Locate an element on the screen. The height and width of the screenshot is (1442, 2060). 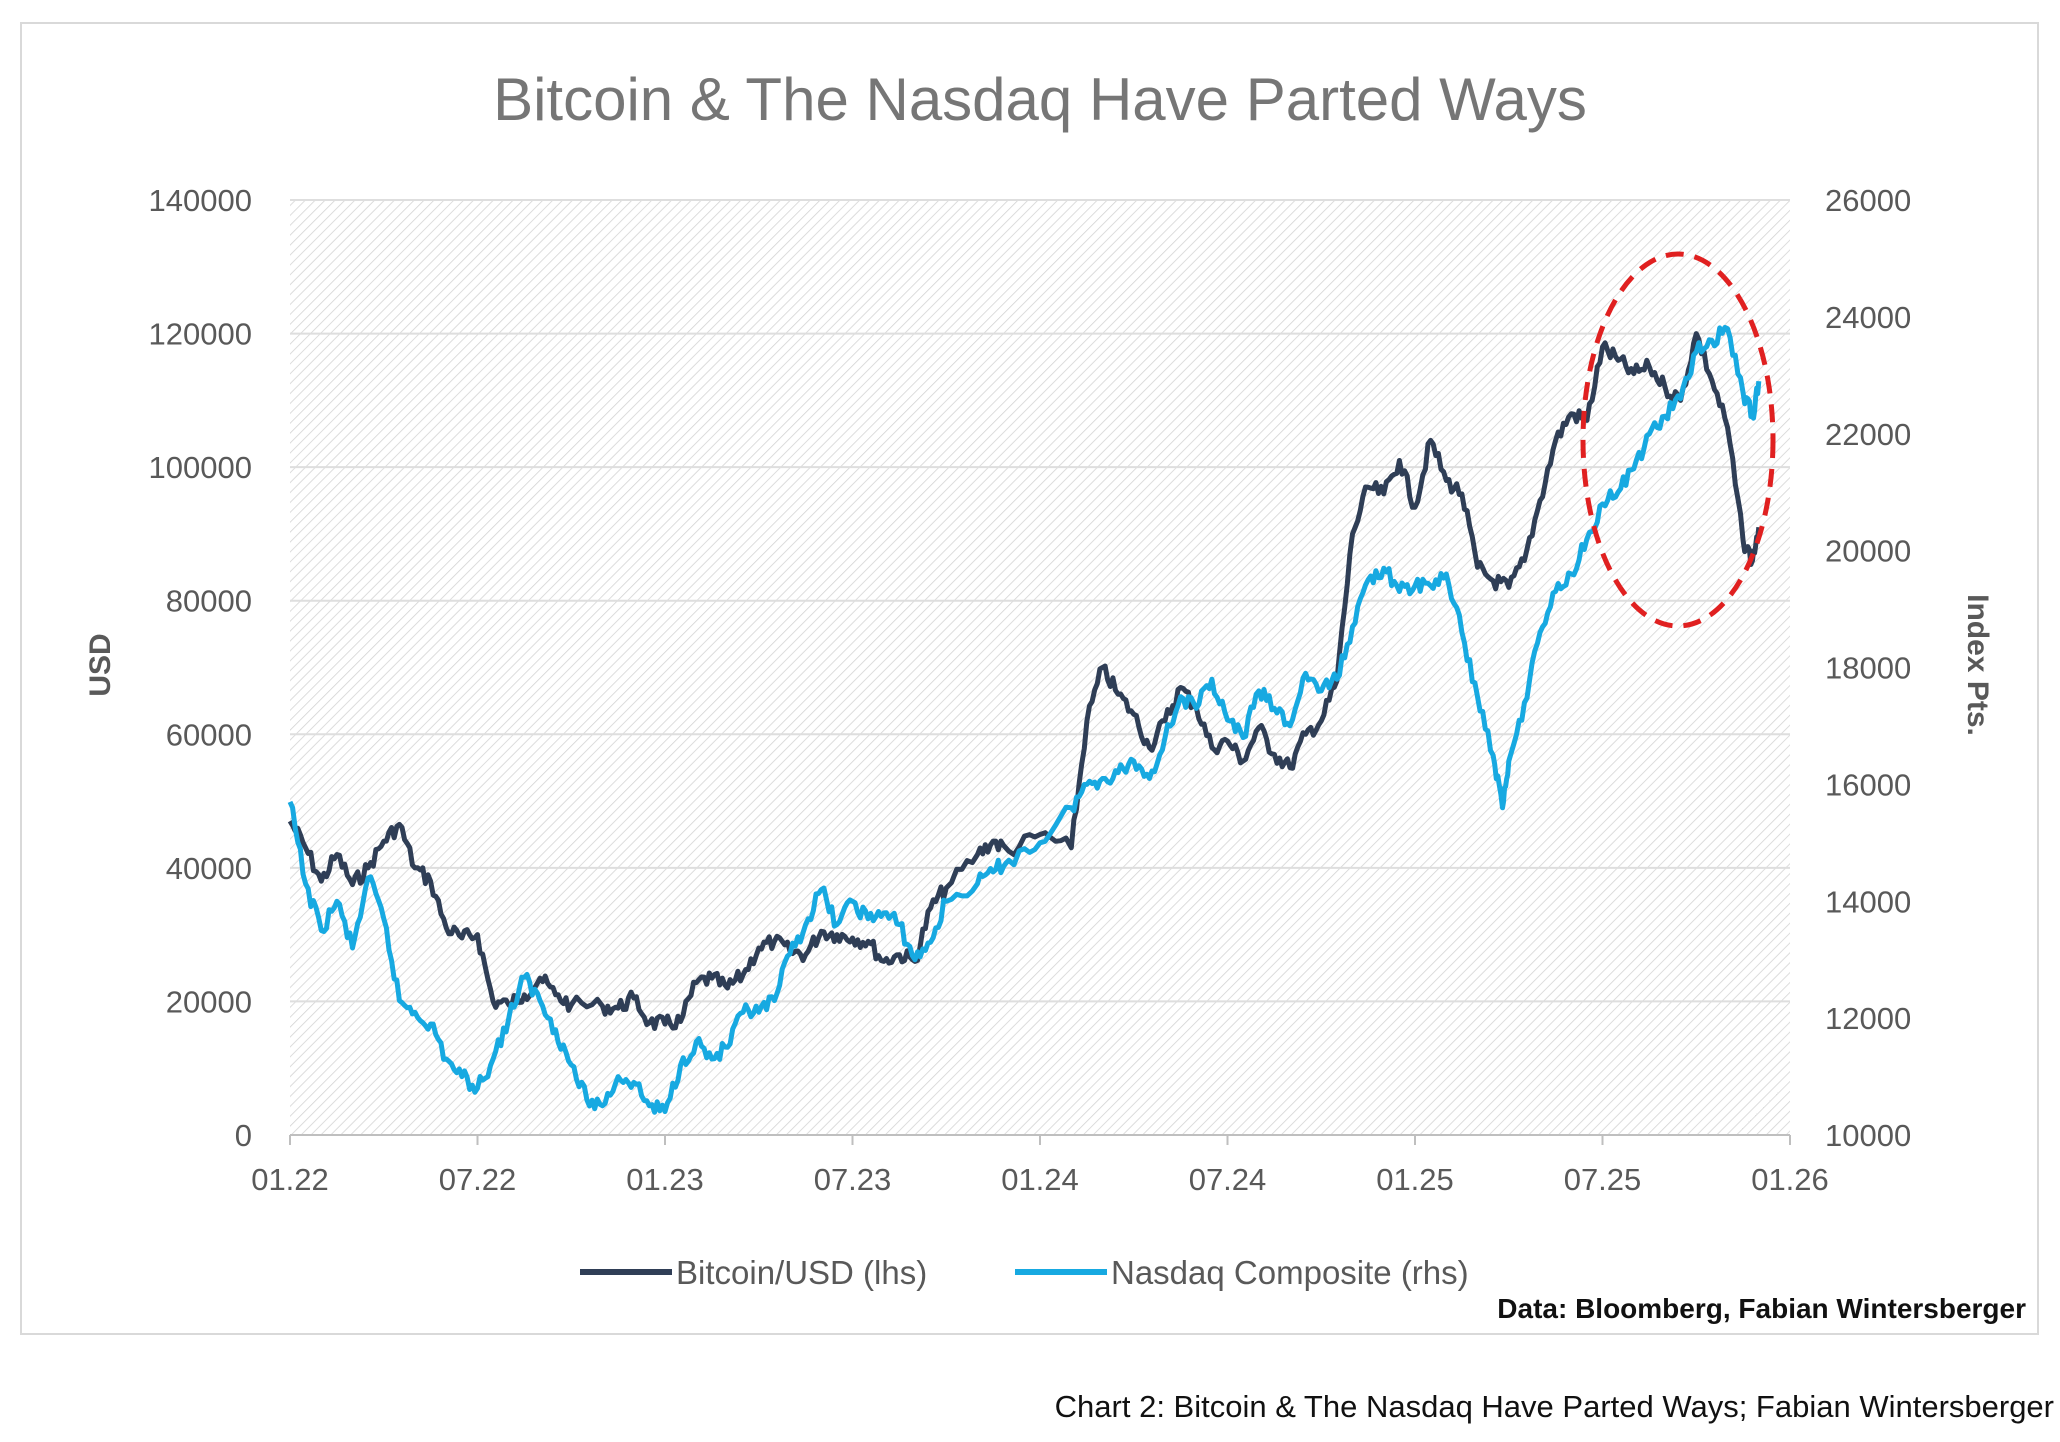
y-left-tick-label: 140000 is located at coordinates (200, 200).